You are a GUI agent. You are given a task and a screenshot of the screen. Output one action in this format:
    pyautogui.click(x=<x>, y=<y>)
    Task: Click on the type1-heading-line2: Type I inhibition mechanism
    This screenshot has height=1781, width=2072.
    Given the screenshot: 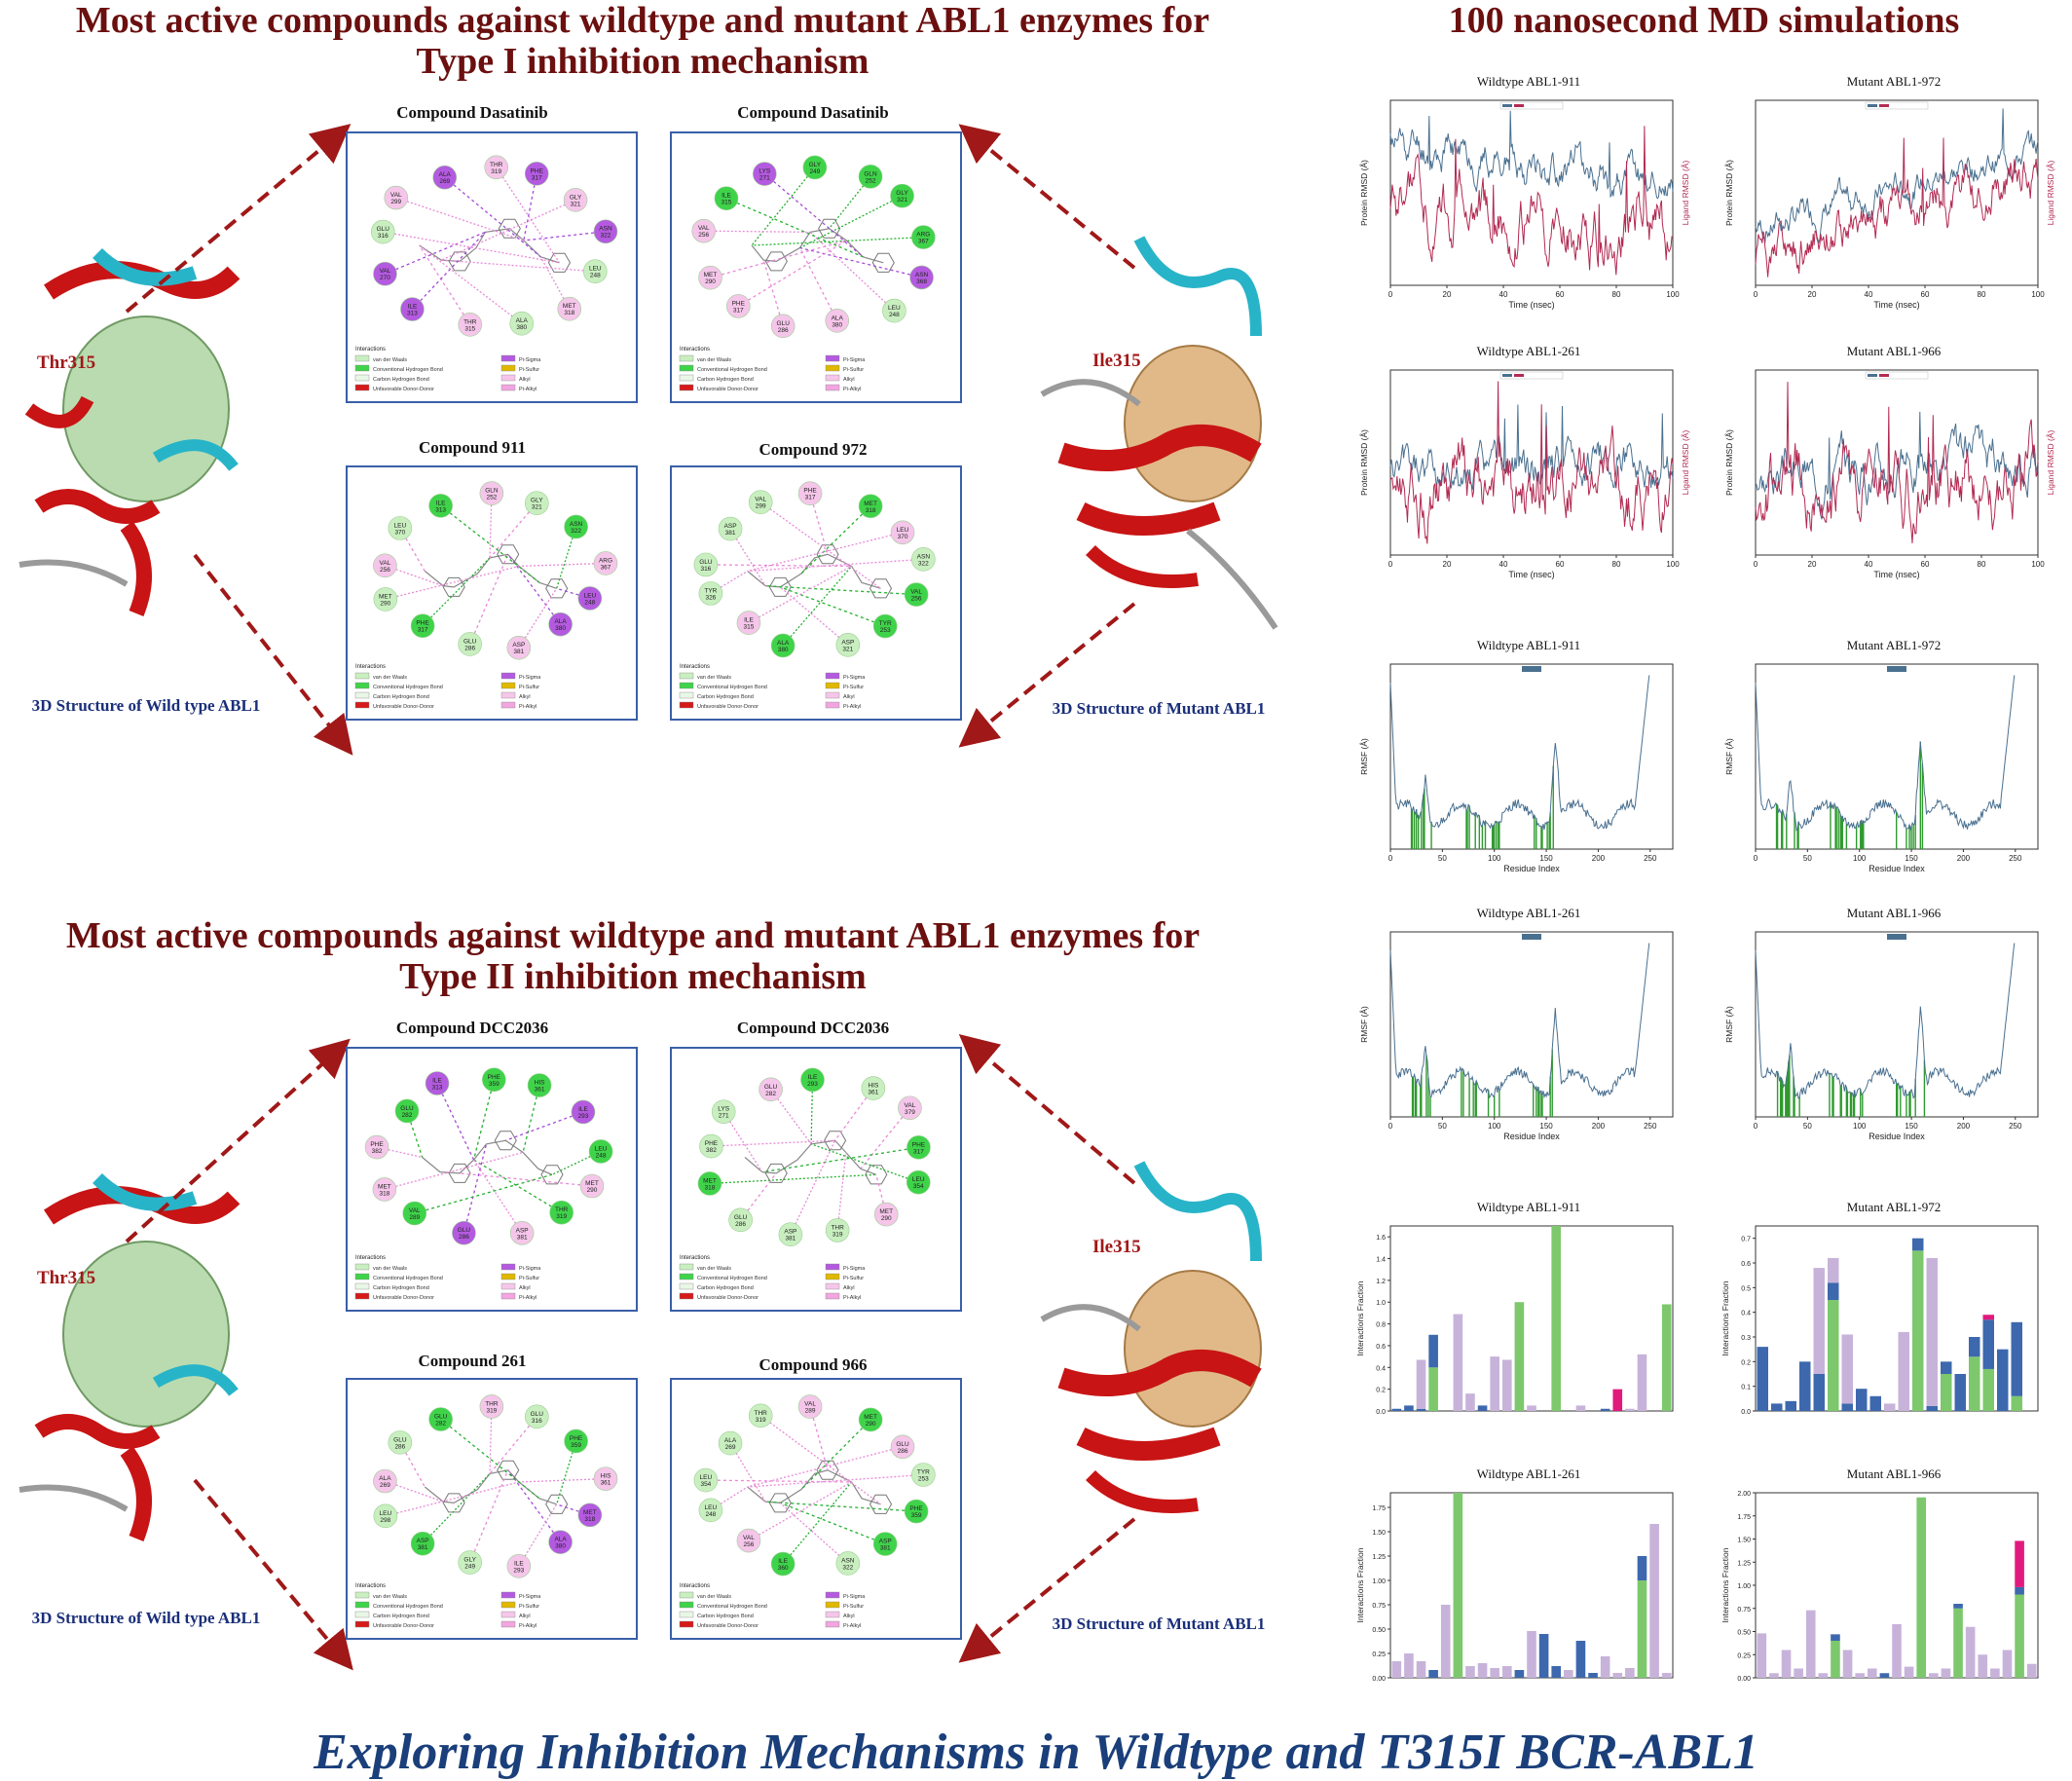 What is the action you would take?
    pyautogui.click(x=643, y=62)
    